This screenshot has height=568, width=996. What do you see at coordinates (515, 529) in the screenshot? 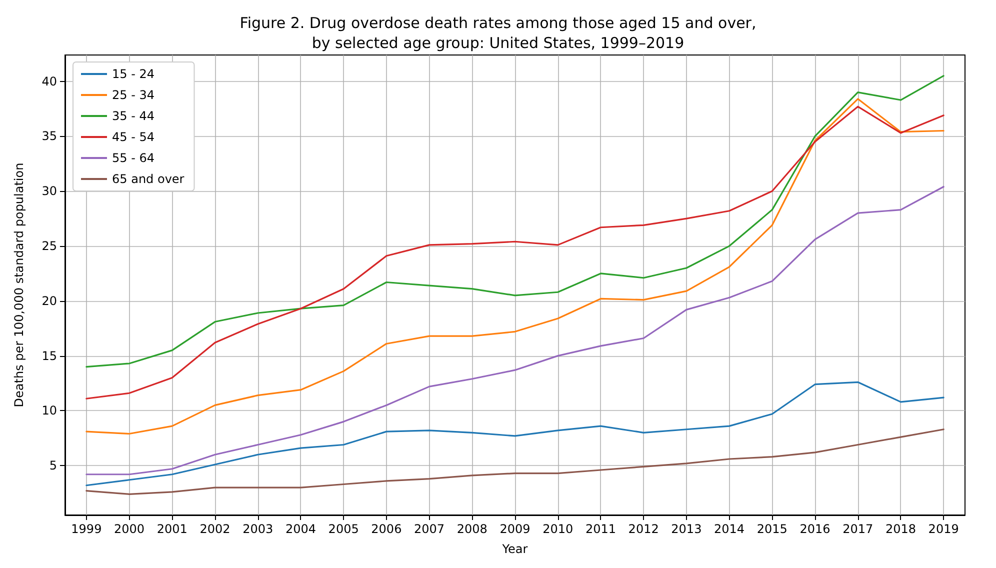
I see `x-tick-label: 2009` at bounding box center [515, 529].